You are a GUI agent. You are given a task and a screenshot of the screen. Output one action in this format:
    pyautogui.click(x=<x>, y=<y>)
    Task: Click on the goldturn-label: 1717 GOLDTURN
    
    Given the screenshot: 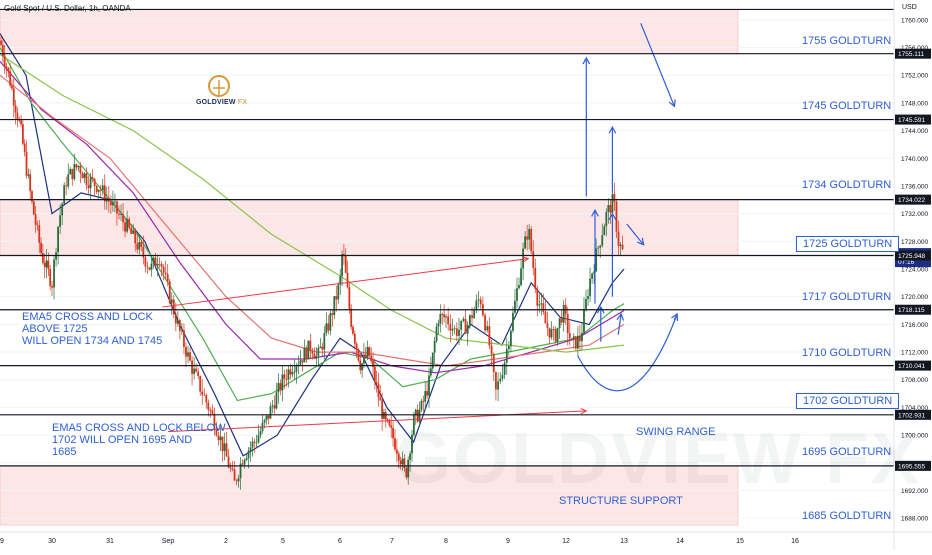 What is the action you would take?
    pyautogui.click(x=847, y=297)
    